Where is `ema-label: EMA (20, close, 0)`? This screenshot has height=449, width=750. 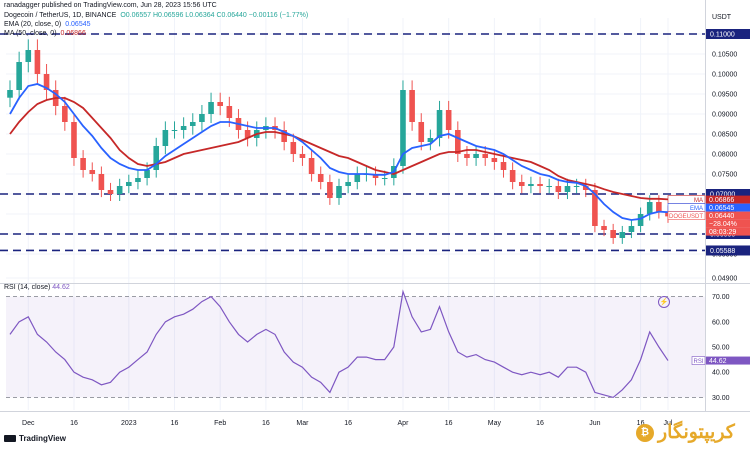
ema-label: EMA (20, close, 0) is located at coordinates (33, 24).